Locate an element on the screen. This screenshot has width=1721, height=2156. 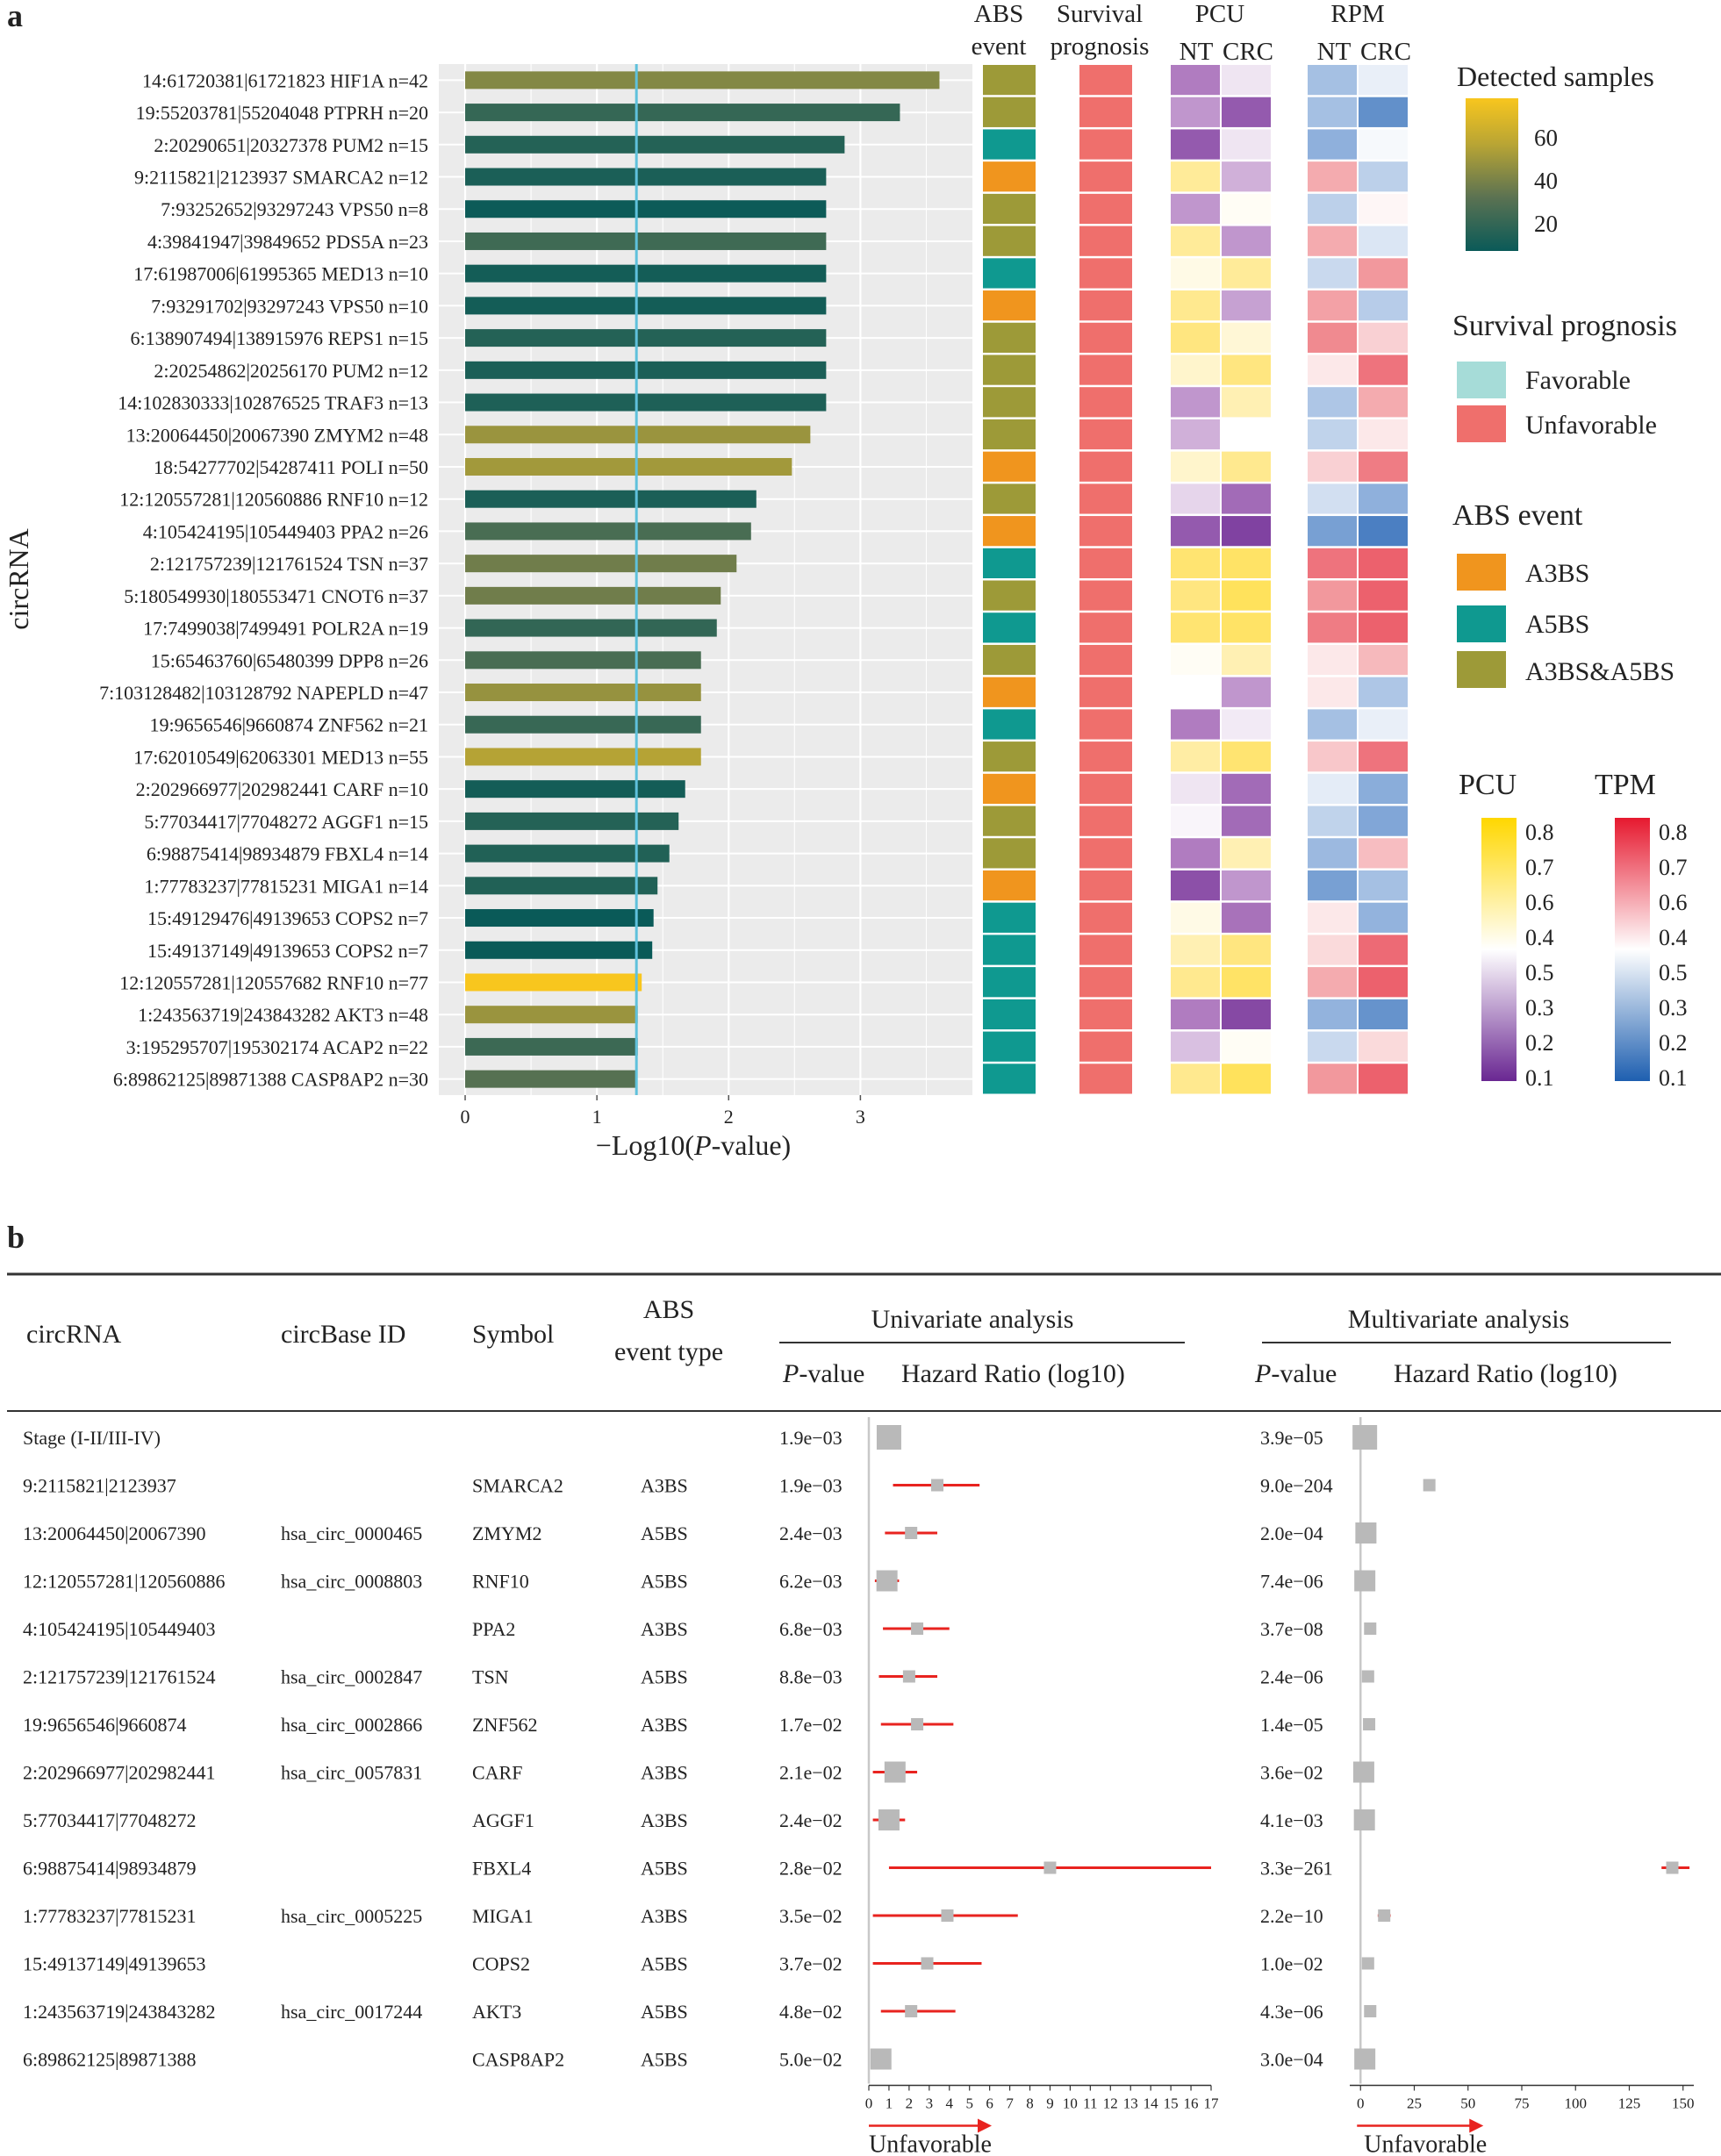
y-tick-label: 15:49137149|49139653 COPS2 n=7 is located at coordinates (287, 951).